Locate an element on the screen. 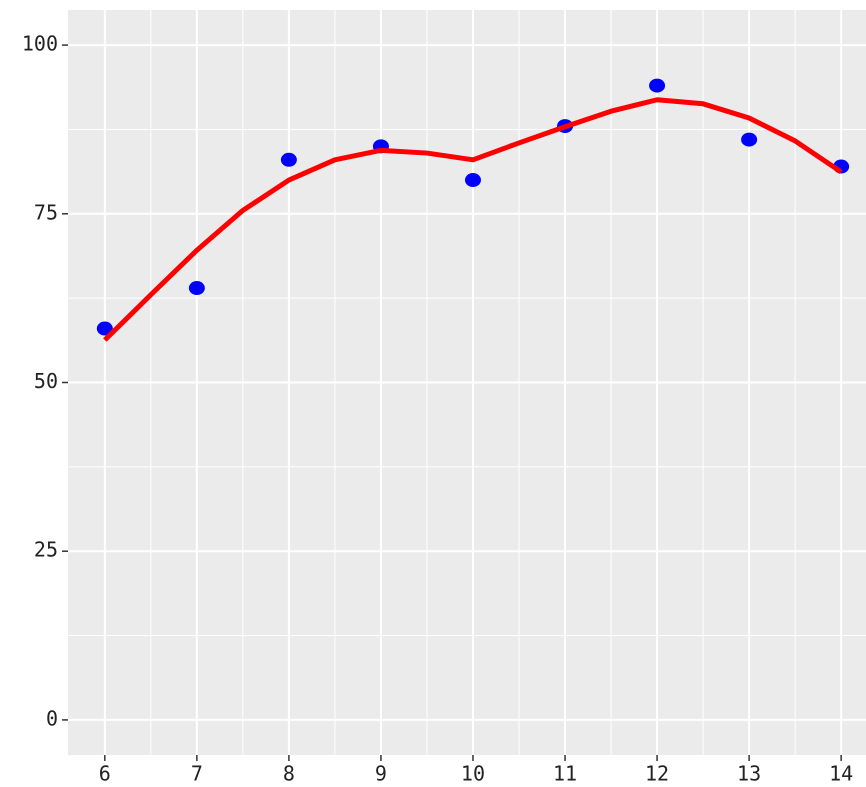  x-tick-label: 8 is located at coordinates (289, 774).